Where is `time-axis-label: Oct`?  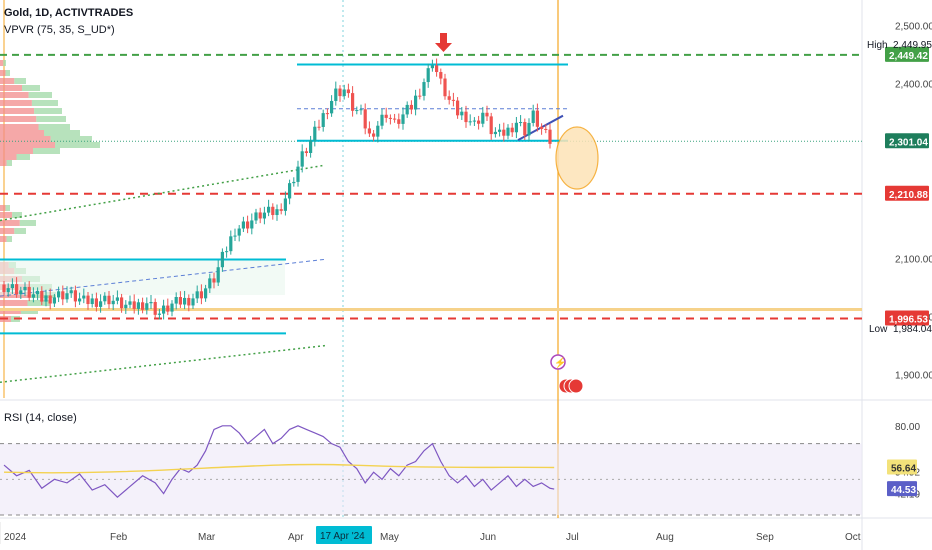
time-axis-label: Oct is located at coordinates (853, 537).